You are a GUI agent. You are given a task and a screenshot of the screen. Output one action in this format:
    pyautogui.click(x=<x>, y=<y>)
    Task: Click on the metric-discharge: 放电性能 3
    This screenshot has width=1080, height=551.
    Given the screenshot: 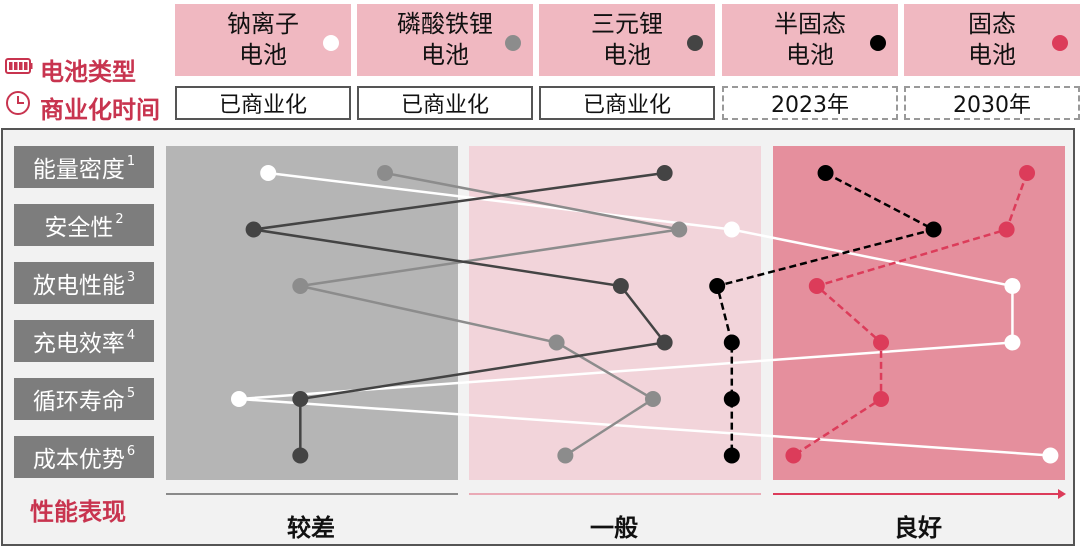 What is the action you would take?
    pyautogui.click(x=84, y=283)
    